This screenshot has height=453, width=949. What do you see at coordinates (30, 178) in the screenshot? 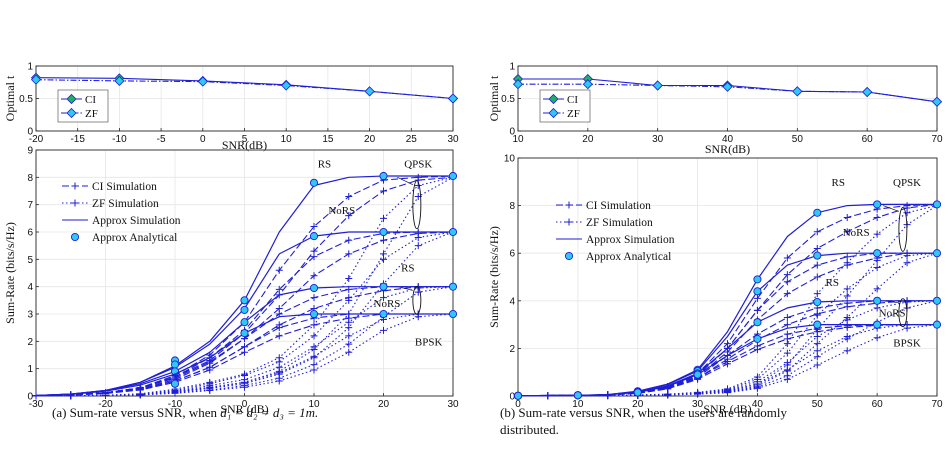
I see `y-tick-label-8: 8` at bounding box center [30, 178].